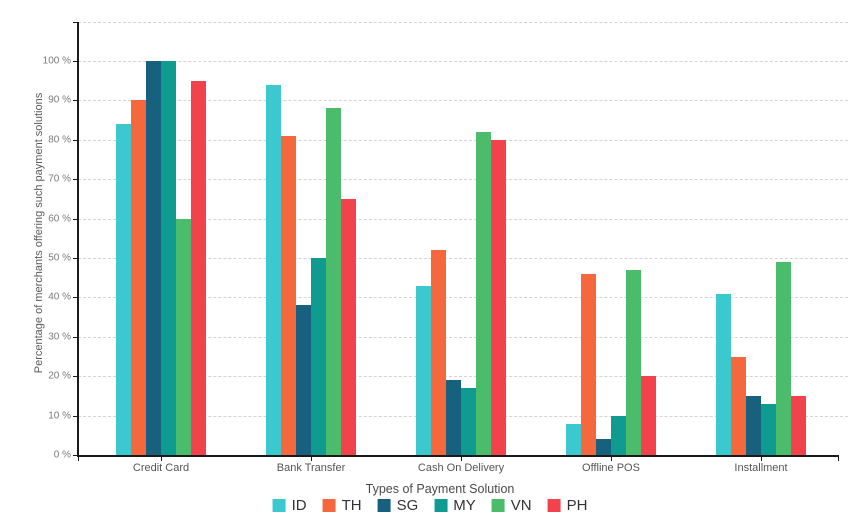 The width and height of the screenshot is (867, 527). Describe the element at coordinates (56, 61) in the screenshot. I see `y-tick-label: 100 %` at that location.